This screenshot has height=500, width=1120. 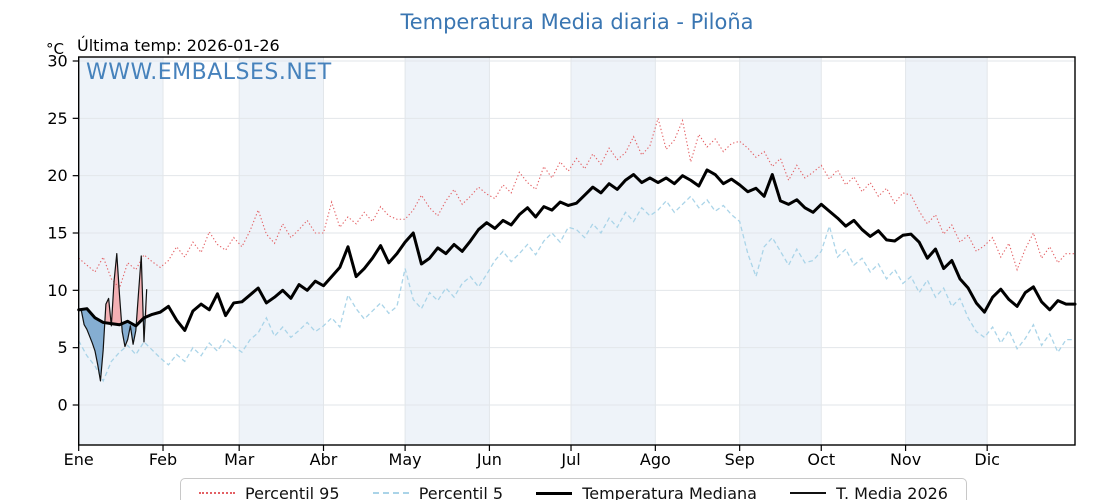 I want to click on y-tick-label: 30, so click(x=57, y=61).